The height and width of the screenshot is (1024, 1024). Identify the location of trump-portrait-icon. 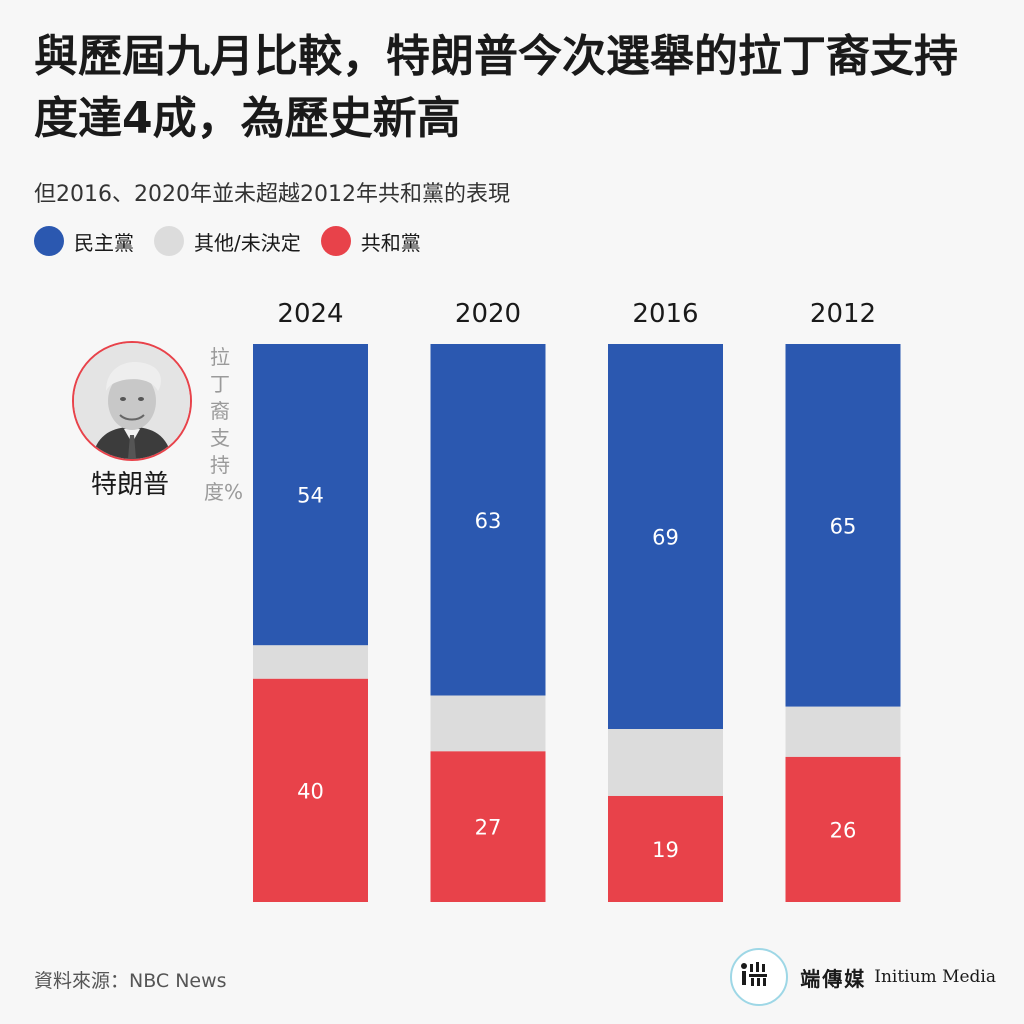
(132, 401).